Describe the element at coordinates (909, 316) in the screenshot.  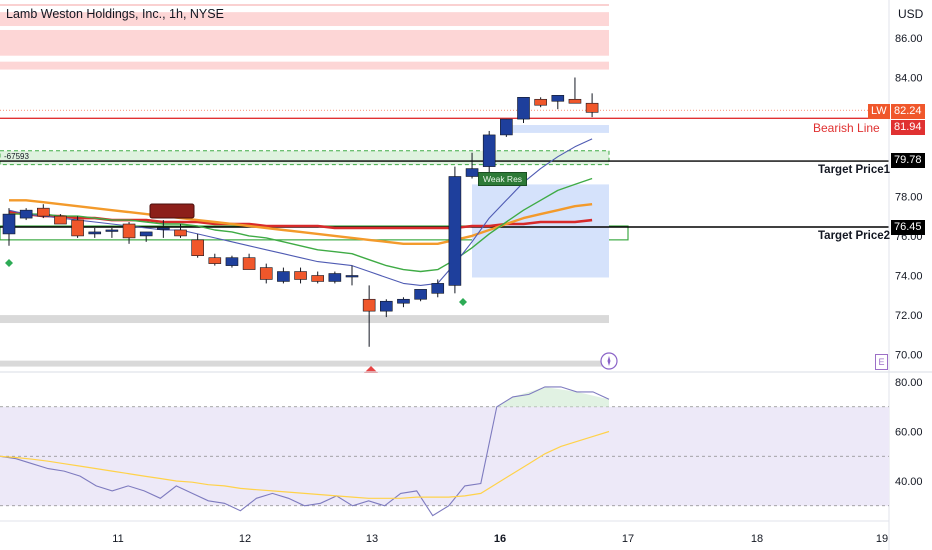
I see `price-axis-tick: 72.00` at that location.